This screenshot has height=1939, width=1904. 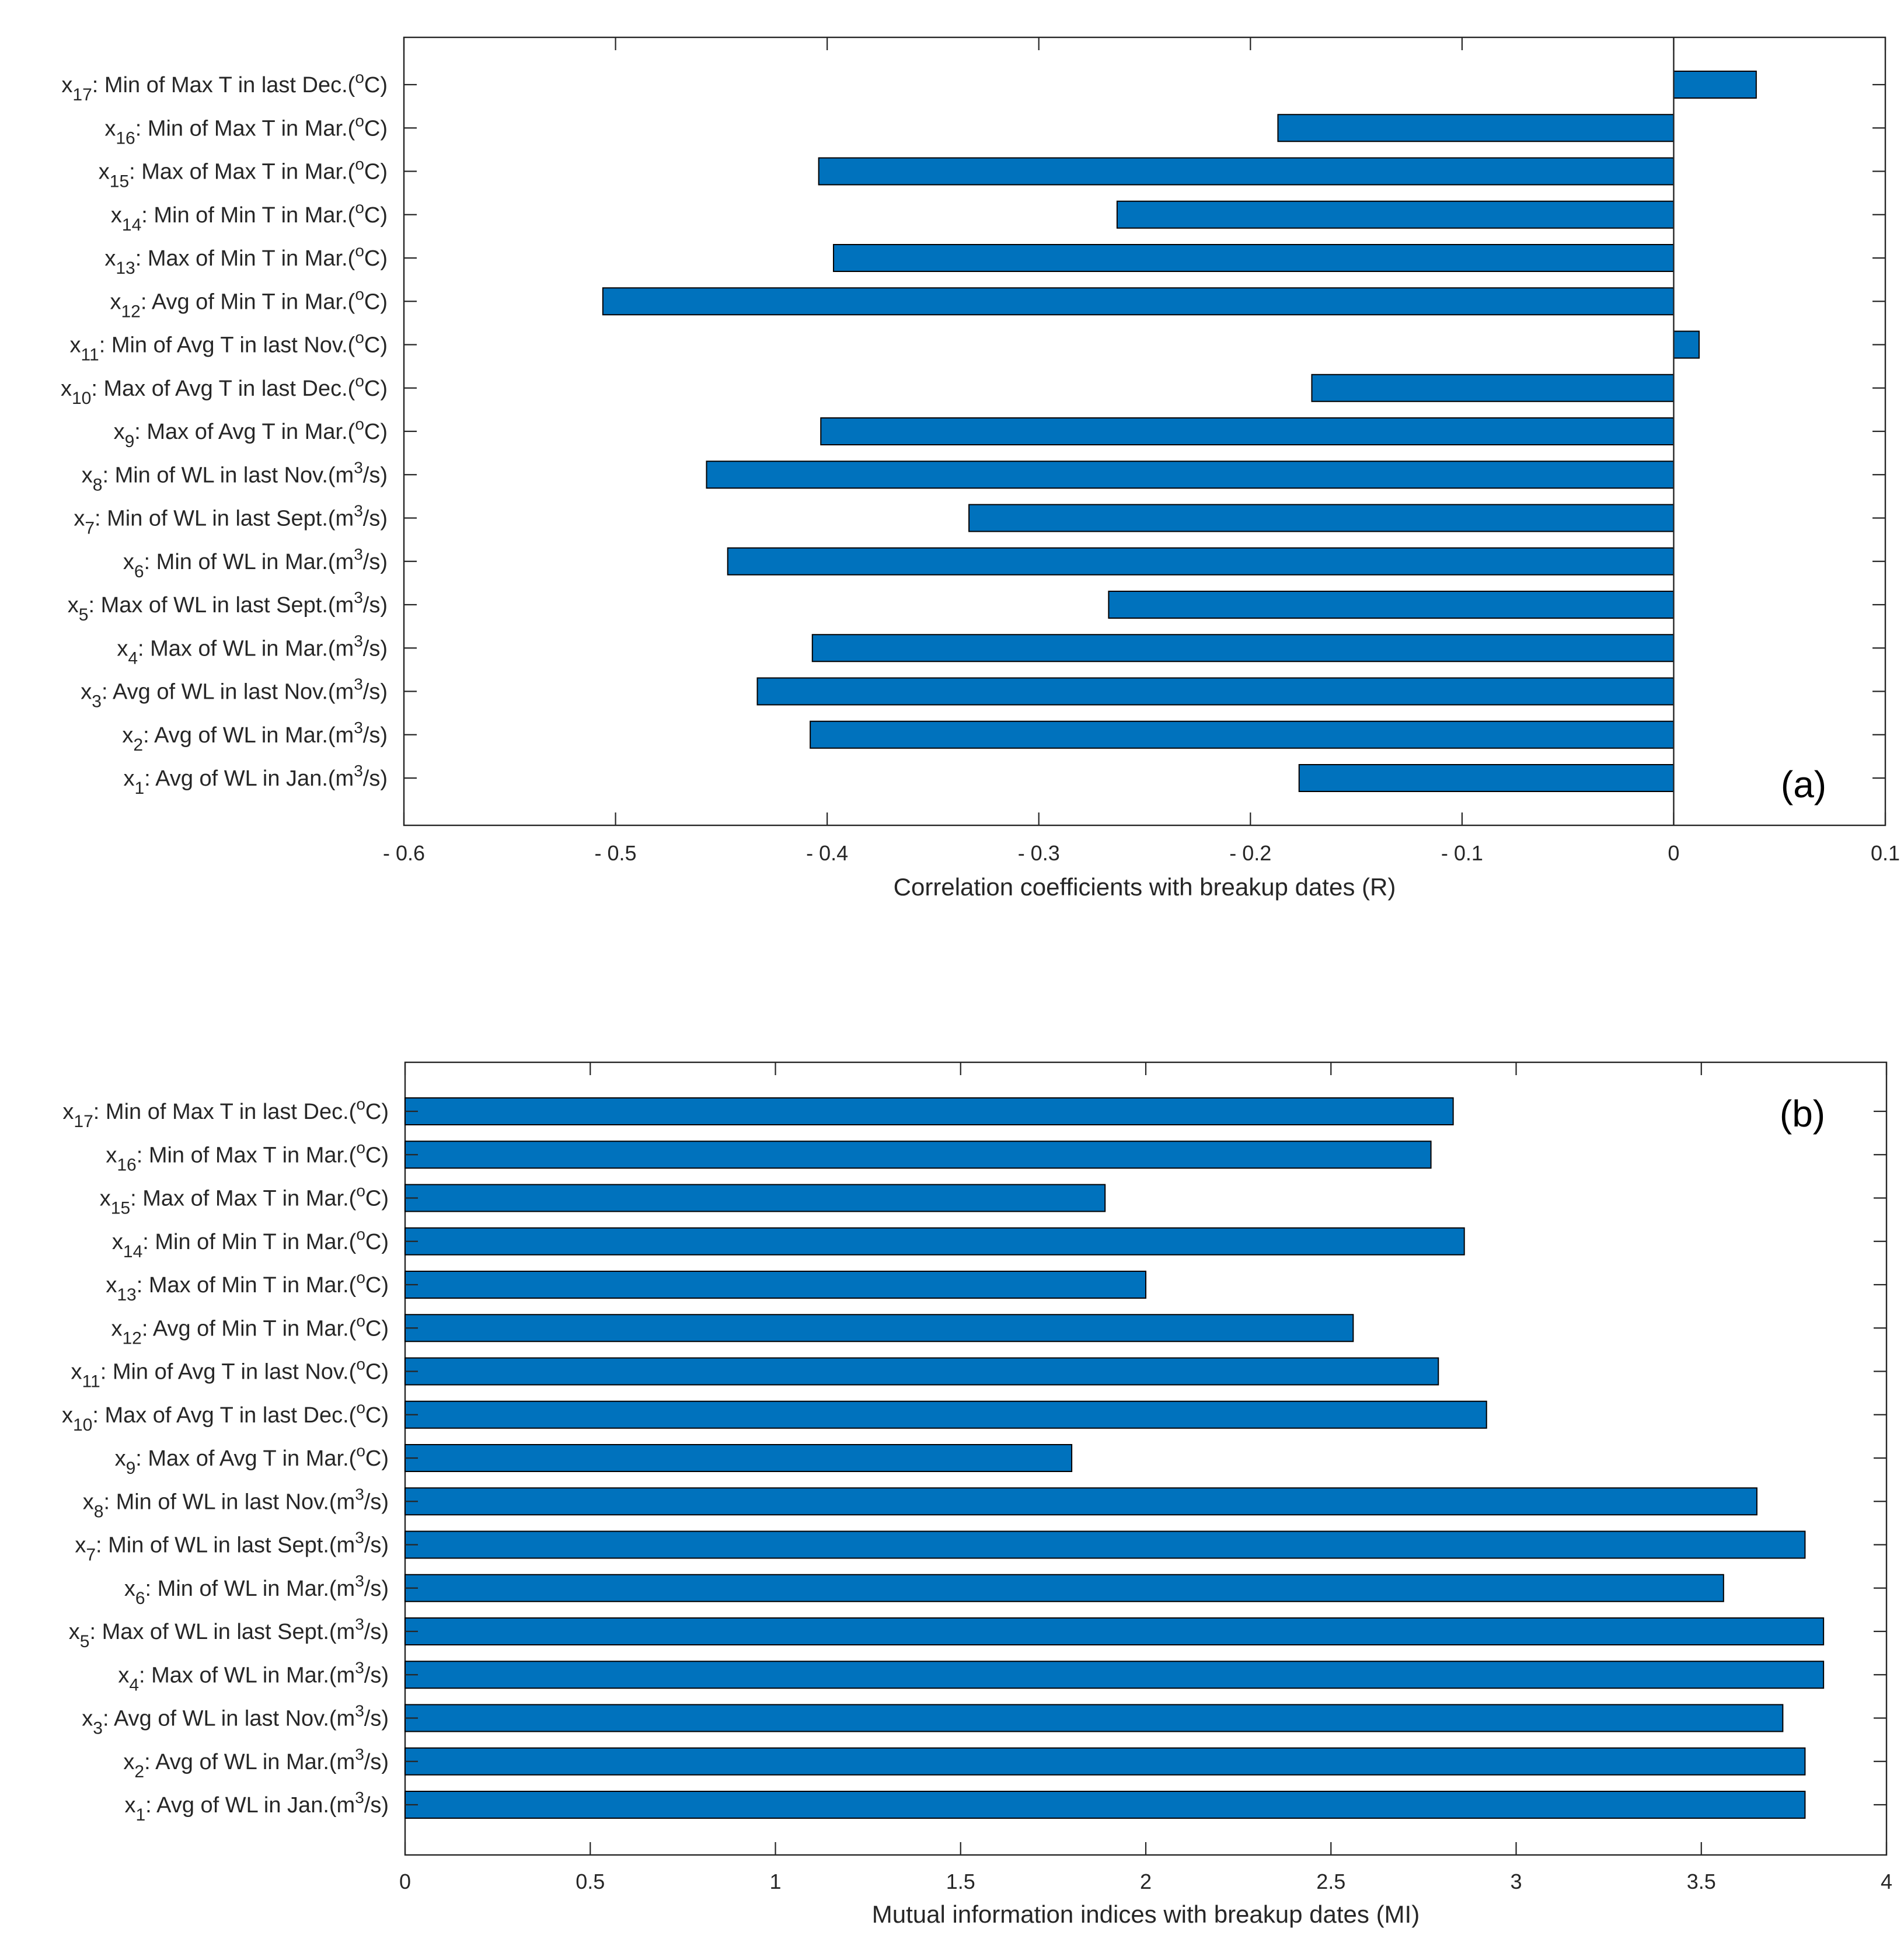 I want to click on x-tick-label: 3, so click(x=1516, y=1882).